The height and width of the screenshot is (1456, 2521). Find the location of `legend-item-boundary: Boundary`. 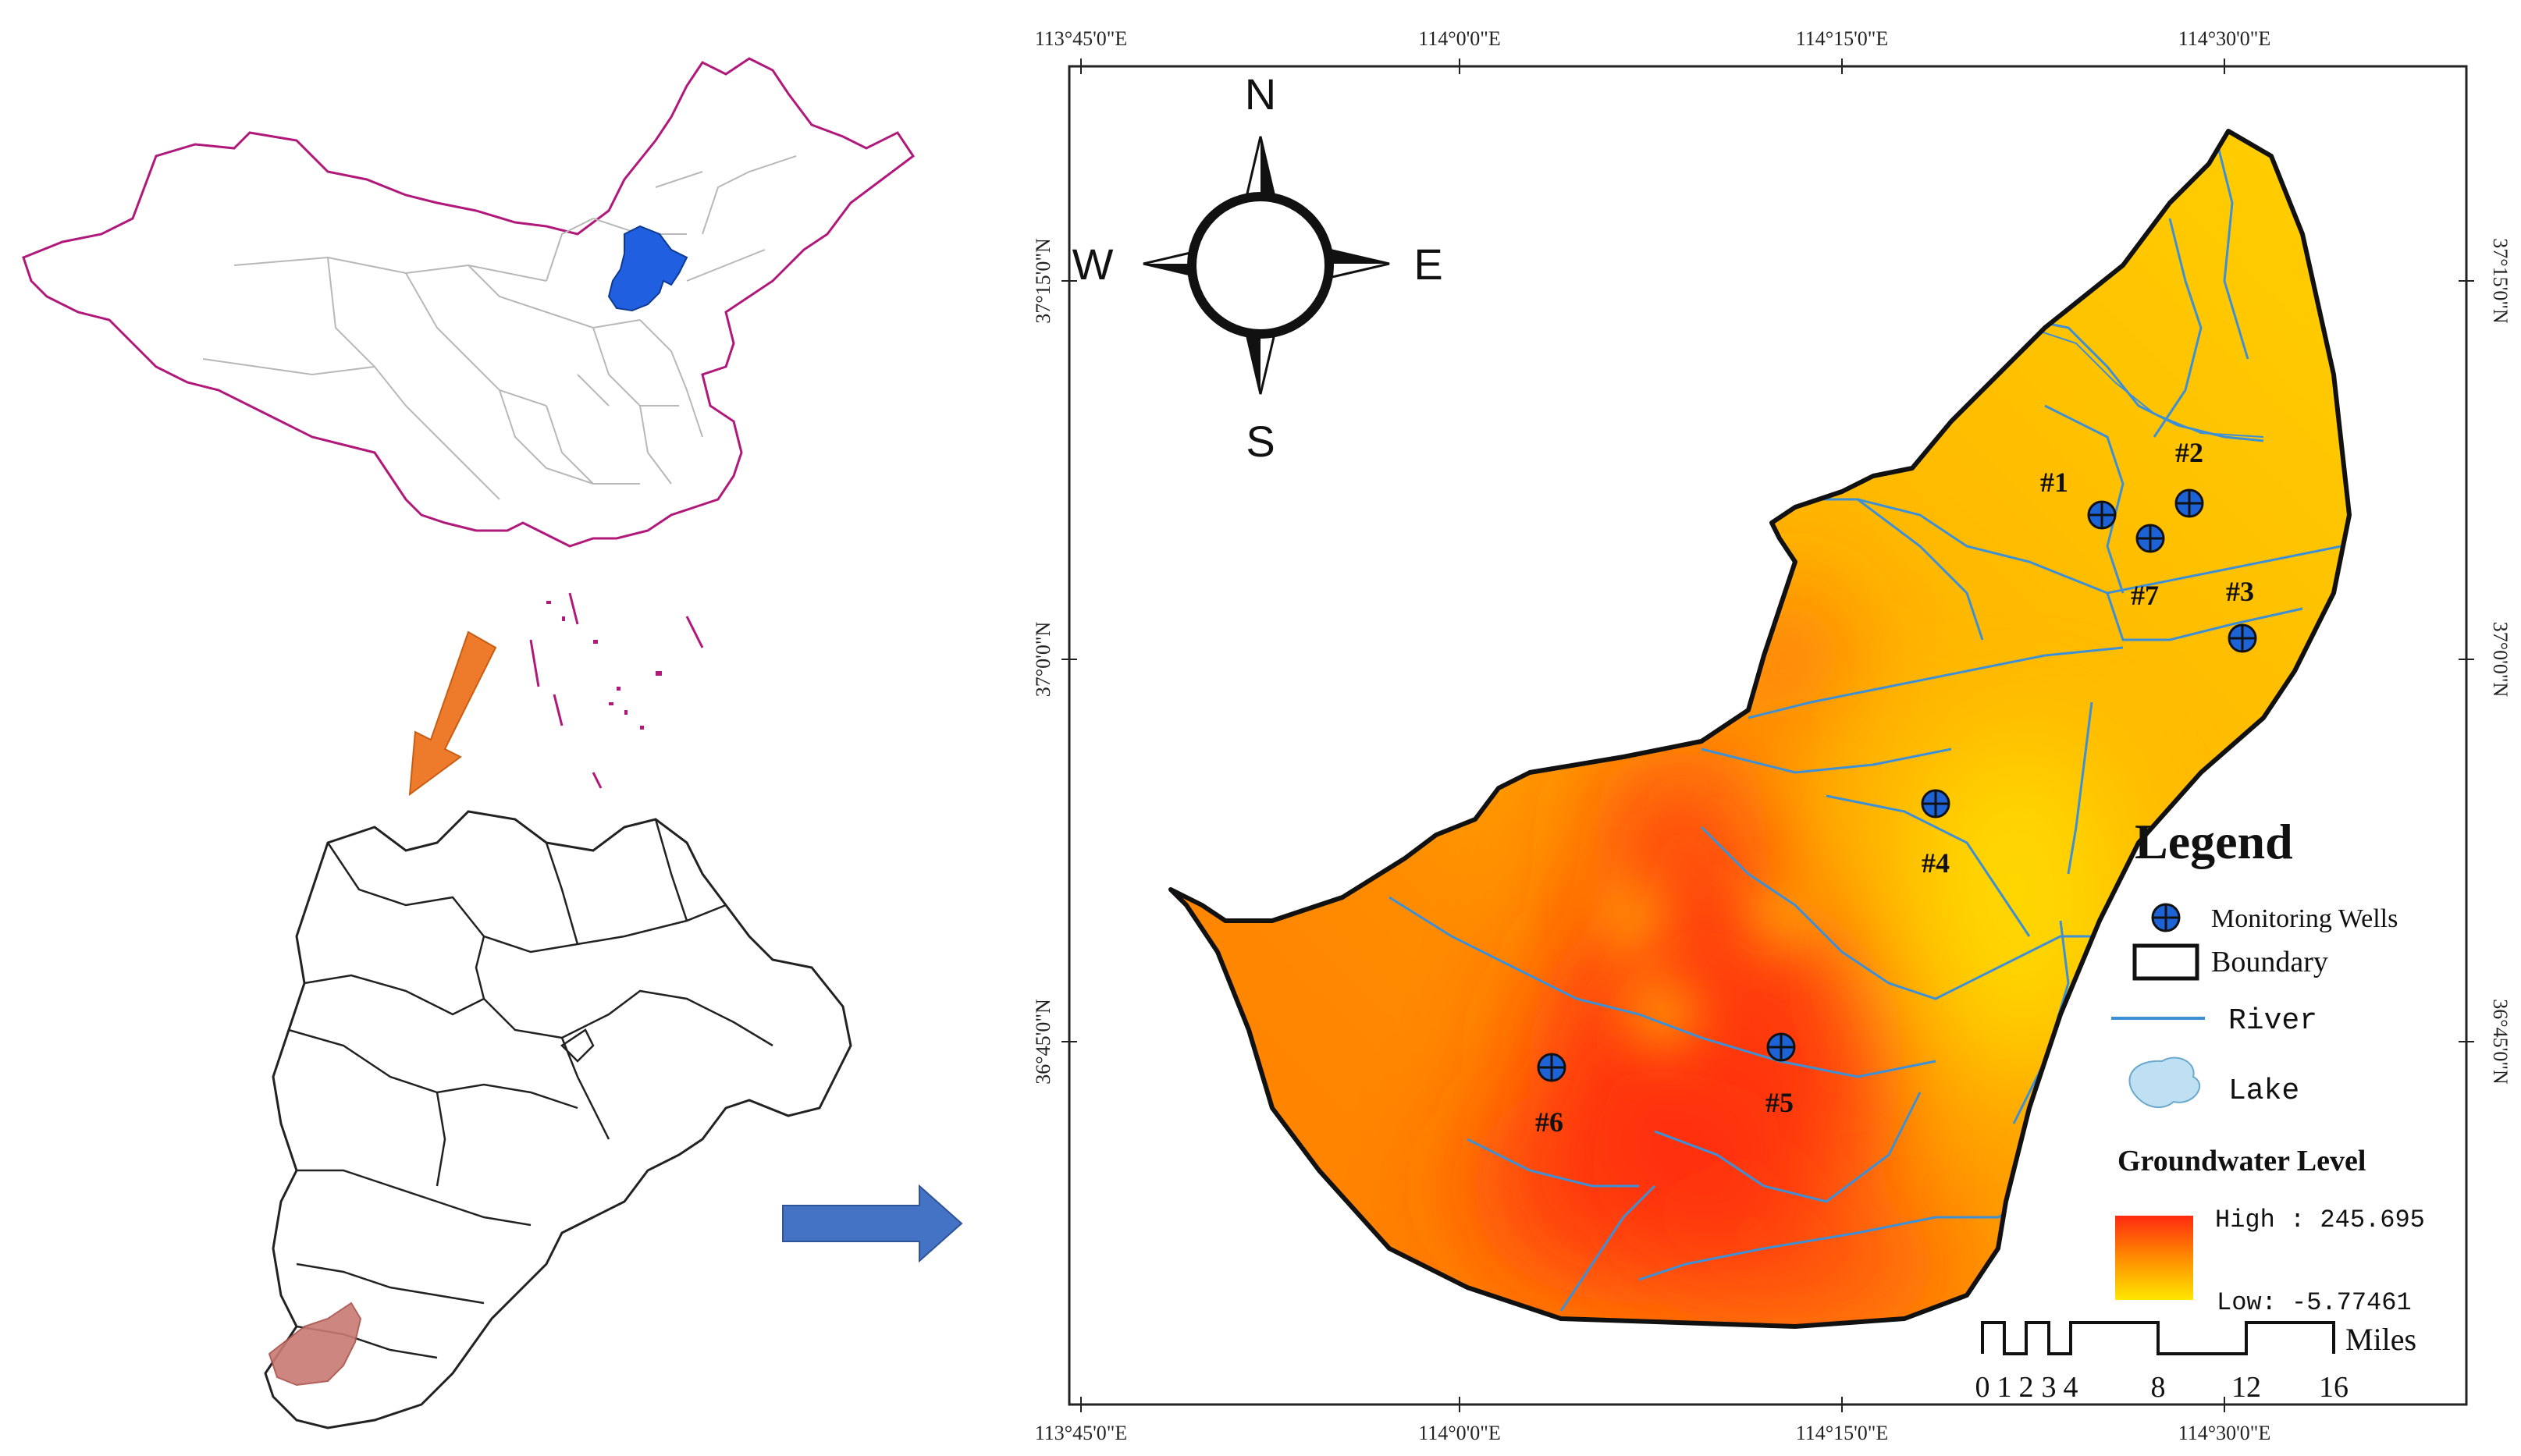

legend-item-boundary: Boundary is located at coordinates (2230, 962).